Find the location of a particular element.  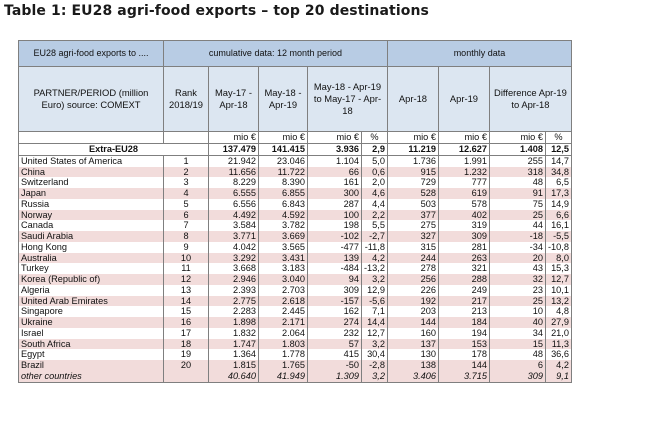

table-row: Russia 5 6.556 6.843 287 4,4 503 578 75 14,9 is located at coordinates (295, 204).